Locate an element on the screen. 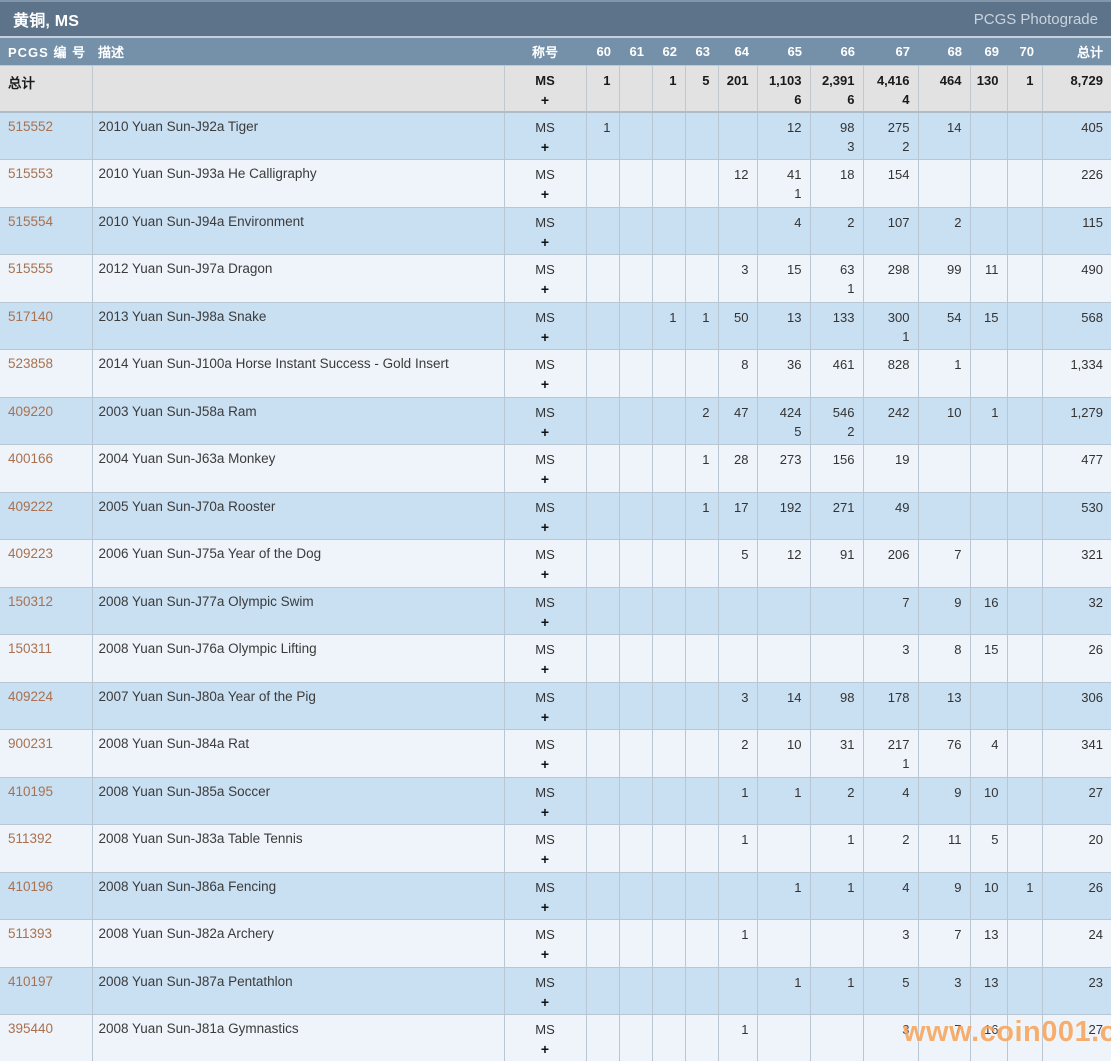 The image size is (1111, 1061). pcgs-number-link: 517140 is located at coordinates (46, 325).